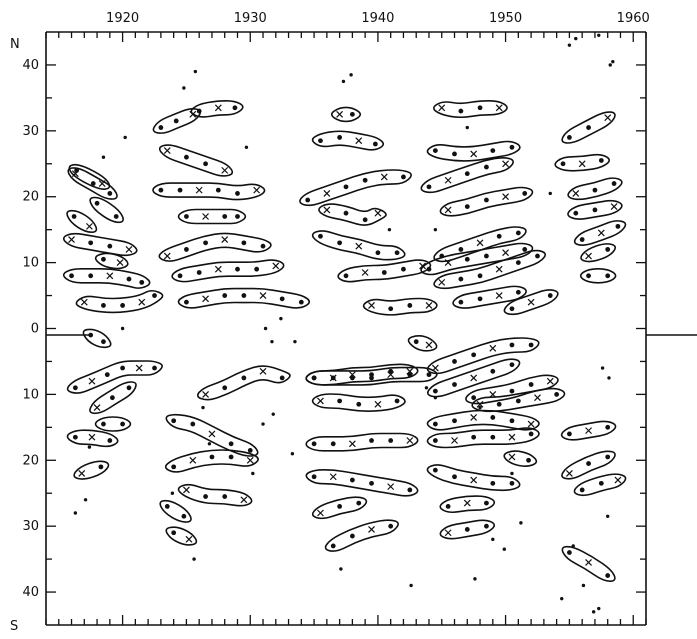 The height and width of the screenshot is (639, 697). Describe the element at coordinates (30, 197) in the screenshot. I see `y-tick-label: 20` at that location.